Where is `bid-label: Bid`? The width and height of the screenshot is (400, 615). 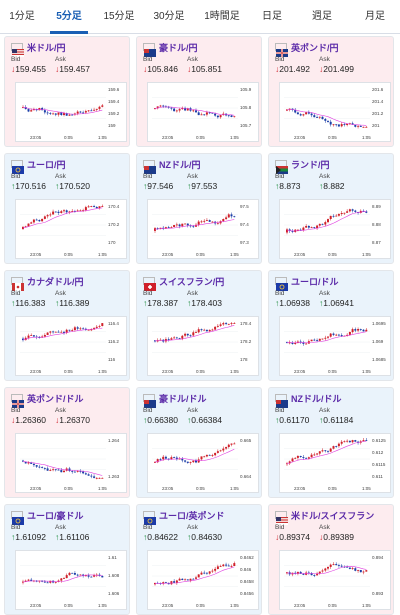 bid-label: Bid is located at coordinates (16, 59).